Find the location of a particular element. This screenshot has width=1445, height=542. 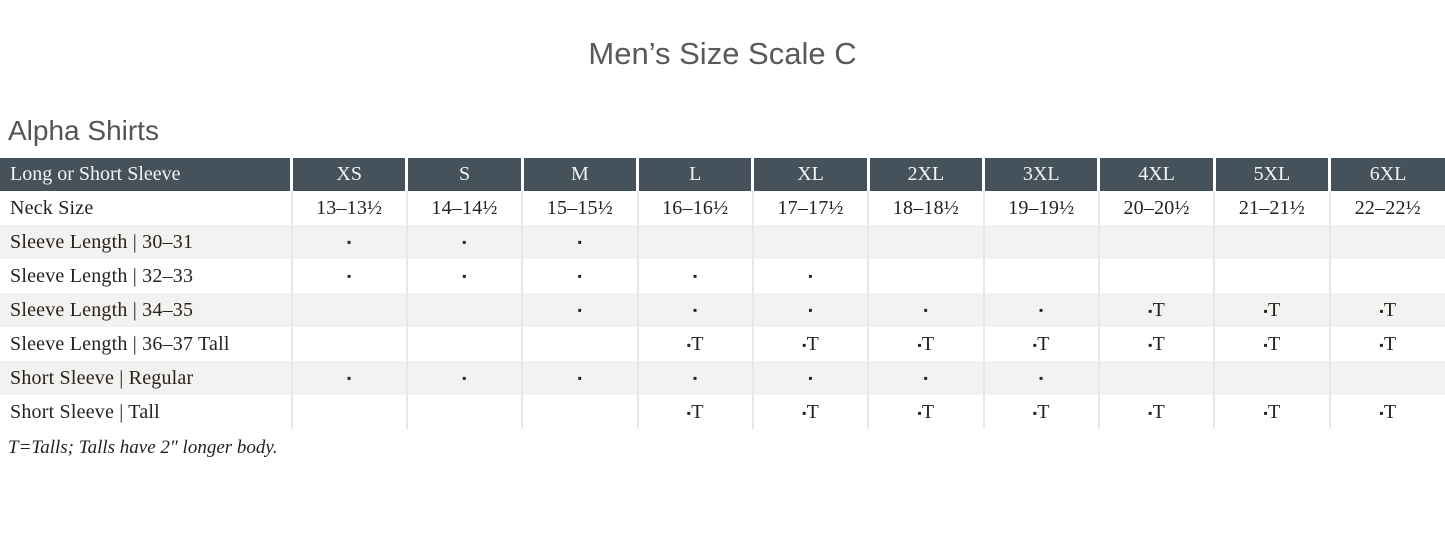

size-value-cell: 22–22½ is located at coordinates (1386, 208).